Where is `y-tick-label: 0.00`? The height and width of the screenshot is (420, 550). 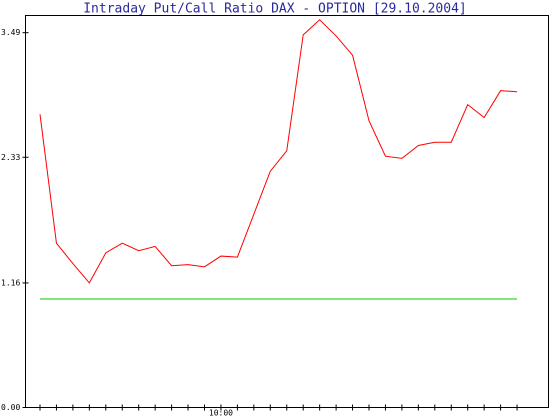
y-tick-label: 0.00 is located at coordinates (10, 407).